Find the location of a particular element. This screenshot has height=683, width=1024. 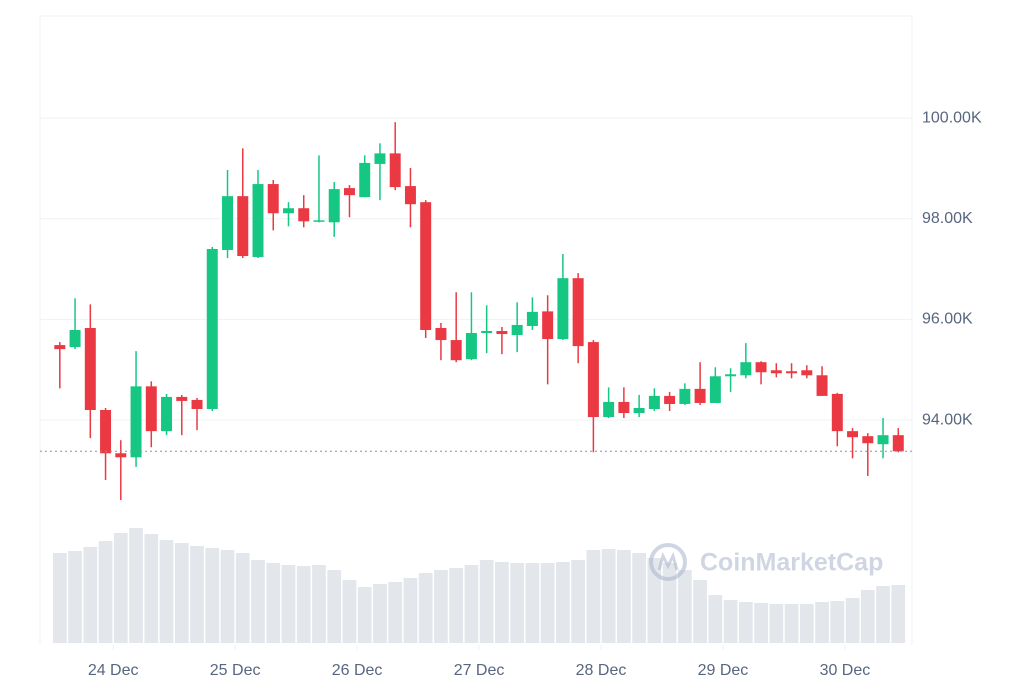

y-tick-label: 98.00K is located at coordinates (947, 218).